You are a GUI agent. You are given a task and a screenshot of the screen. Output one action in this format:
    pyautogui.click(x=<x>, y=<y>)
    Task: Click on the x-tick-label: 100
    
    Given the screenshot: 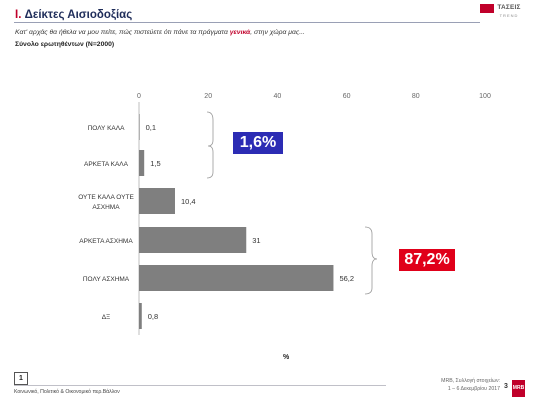 What is the action you would take?
    pyautogui.click(x=485, y=96)
    